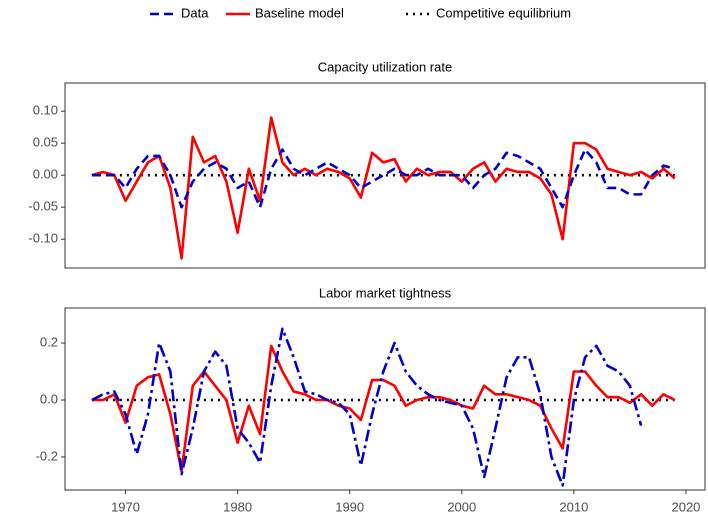 The height and width of the screenshot is (520, 708). I want to click on x-tick-label: 2020, so click(685, 506).